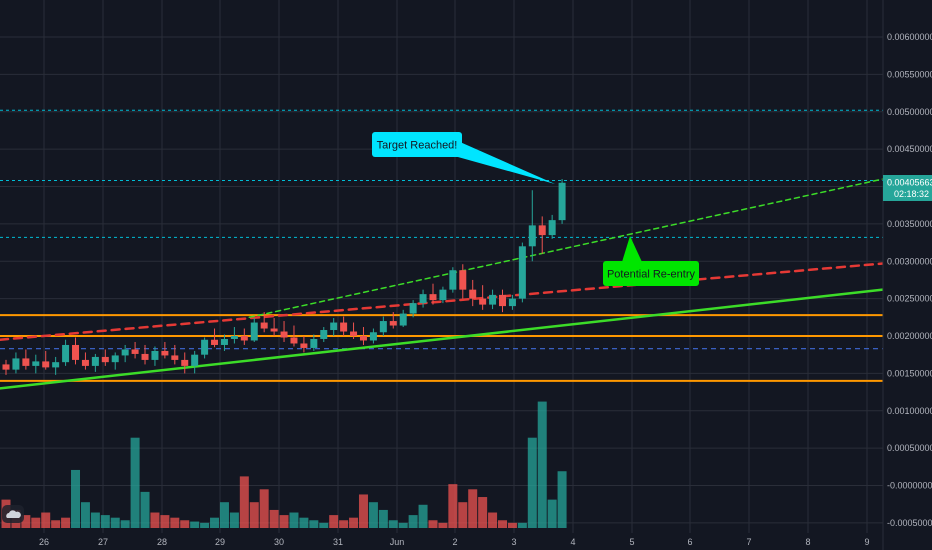  Describe the element at coordinates (454, 542) in the screenshot. I see `time-tick-labels: 26 27 28 29 30 31 Jun 2 3 4 5 6 7 8 9` at that location.